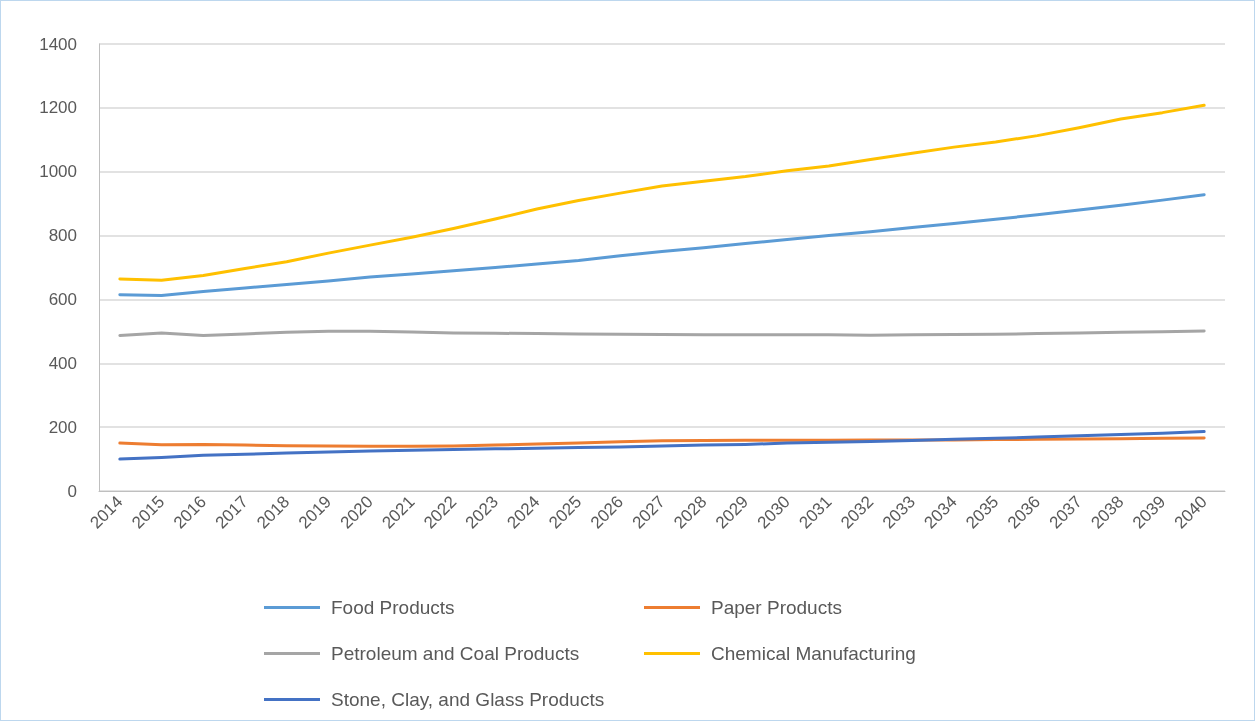 This screenshot has height=721, width=1255. What do you see at coordinates (62, 299) in the screenshot?
I see `y-tick-label: 600` at bounding box center [62, 299].